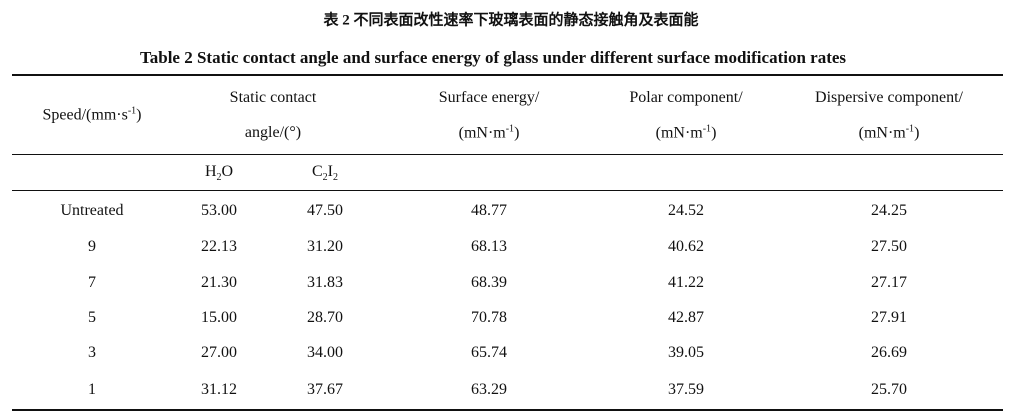  Describe the element at coordinates (686, 317) in the screenshot. I see `table-cell: 42.87` at that location.